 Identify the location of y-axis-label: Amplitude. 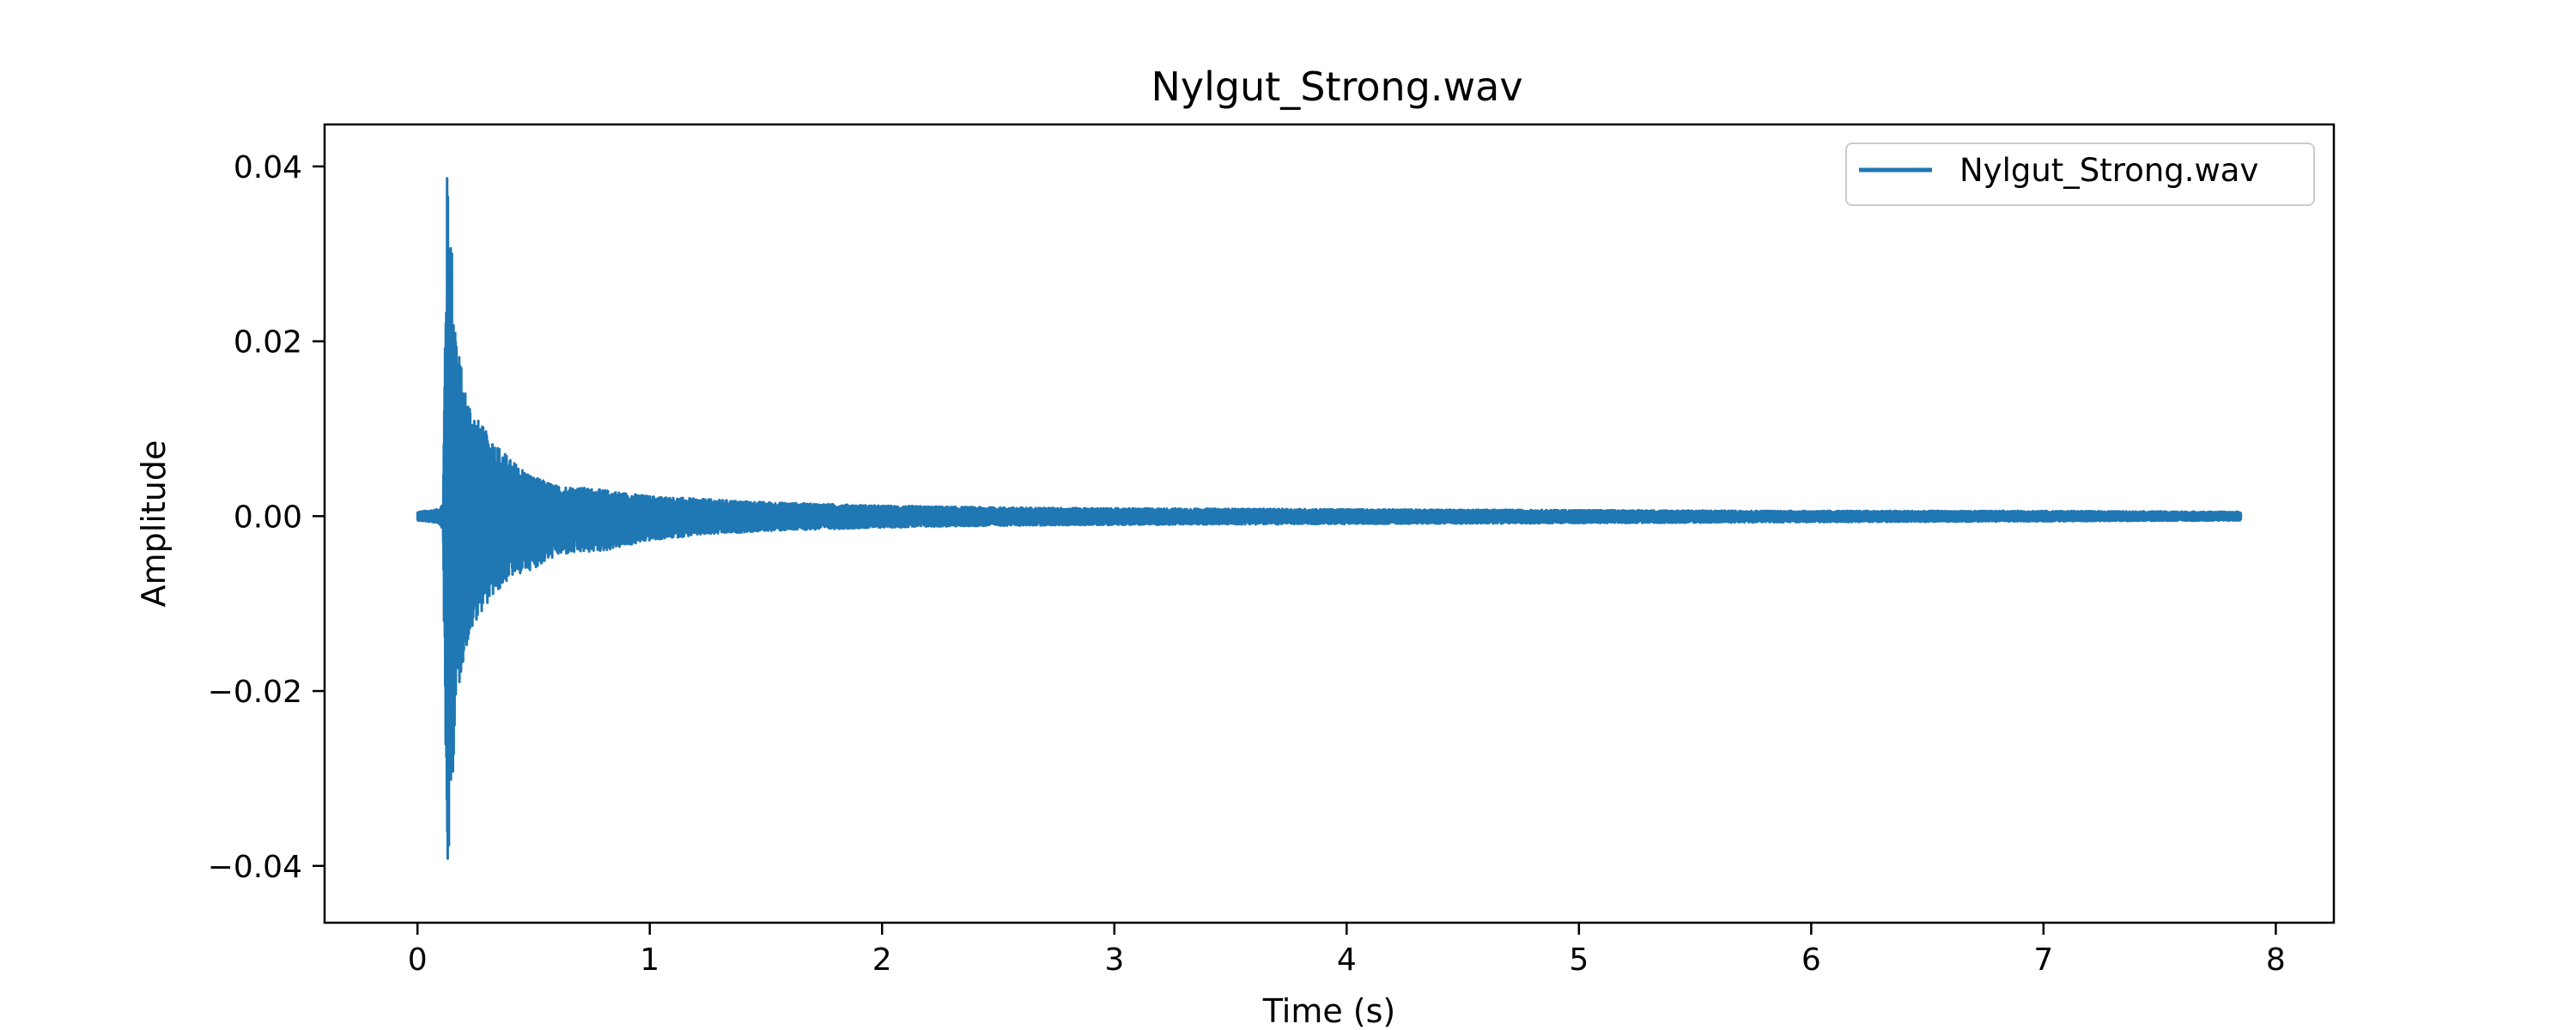
(154, 524).